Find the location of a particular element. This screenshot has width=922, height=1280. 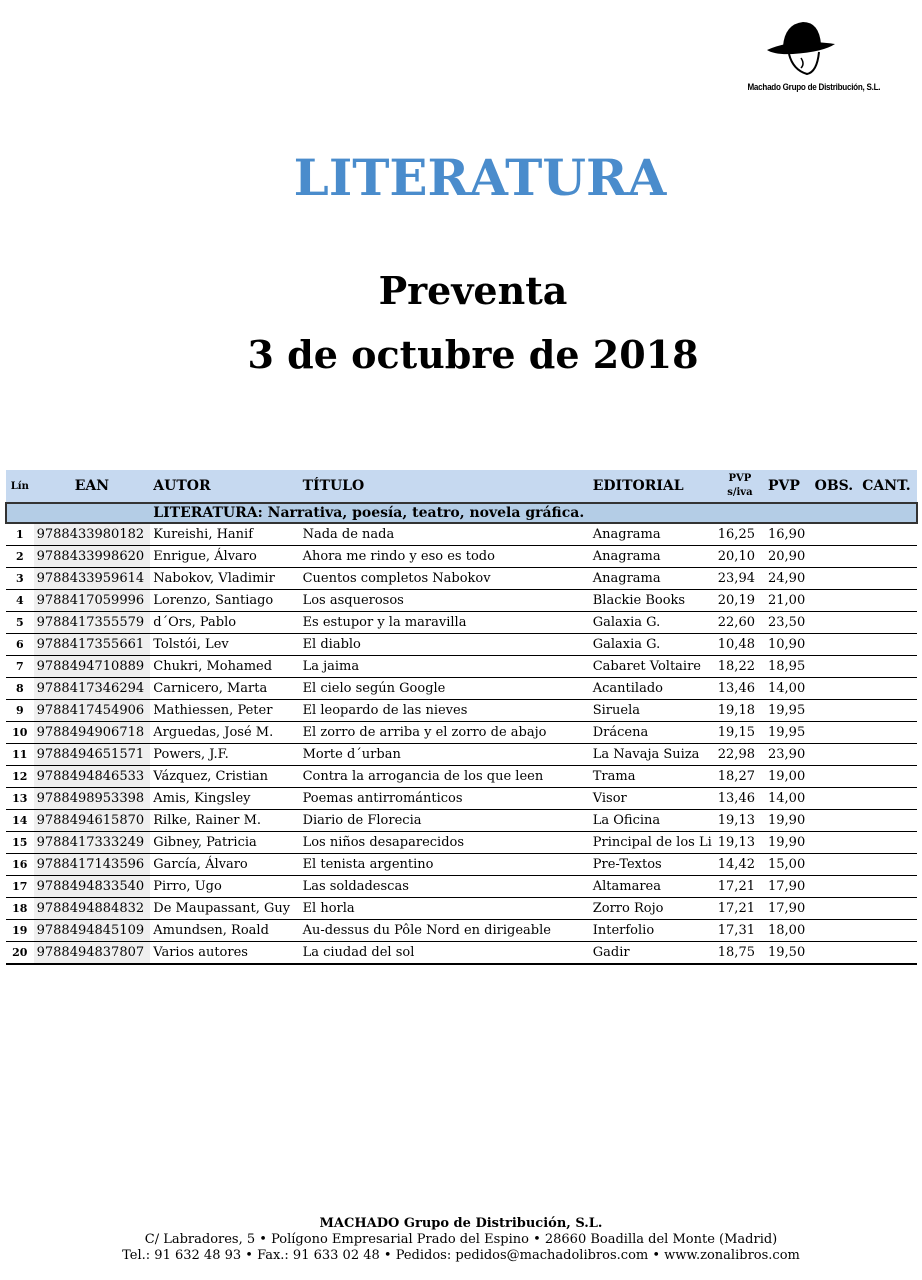

cell-n: 2 is located at coordinates (20, 556).